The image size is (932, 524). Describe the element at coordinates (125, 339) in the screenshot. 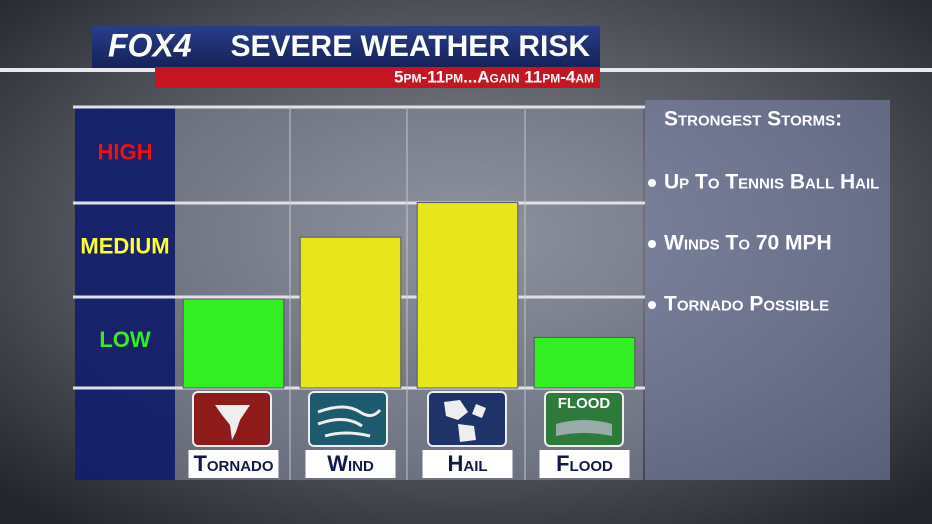

I see `y-tick-label: LOW` at that location.